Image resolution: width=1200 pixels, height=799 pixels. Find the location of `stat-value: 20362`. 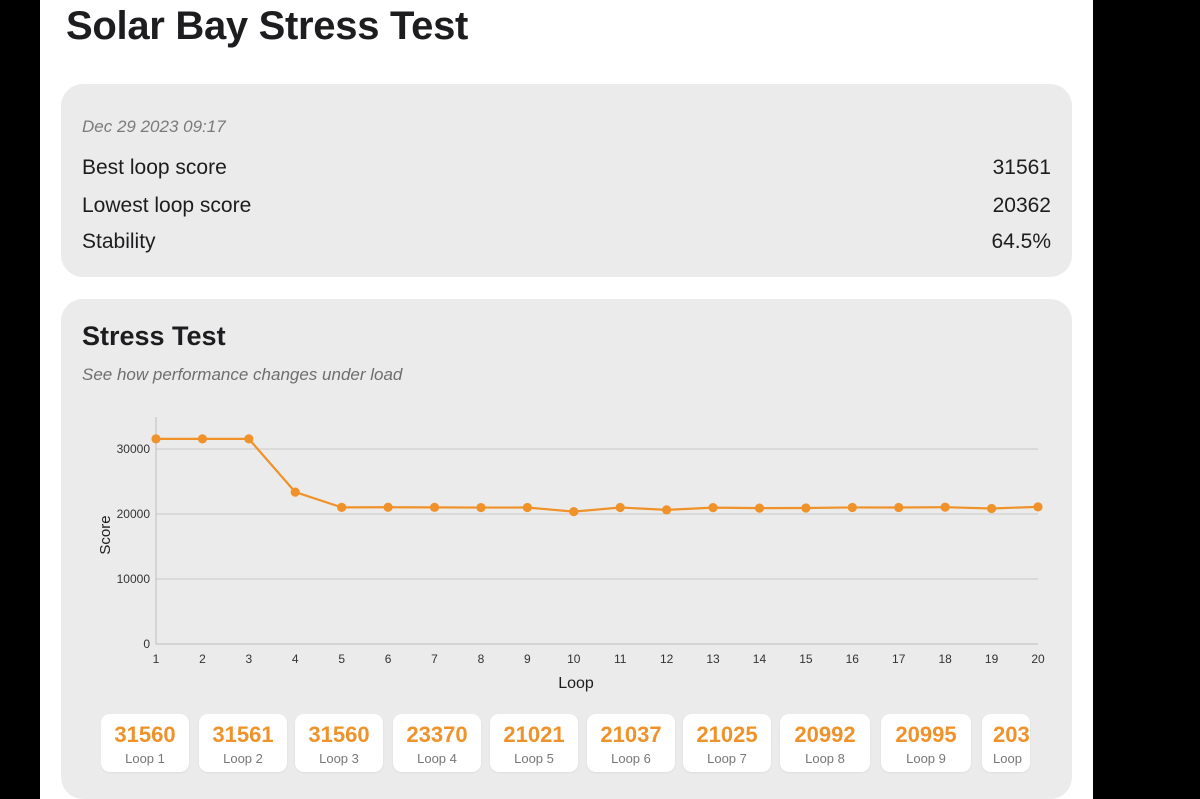

stat-value: 20362 is located at coordinates (1021, 205).